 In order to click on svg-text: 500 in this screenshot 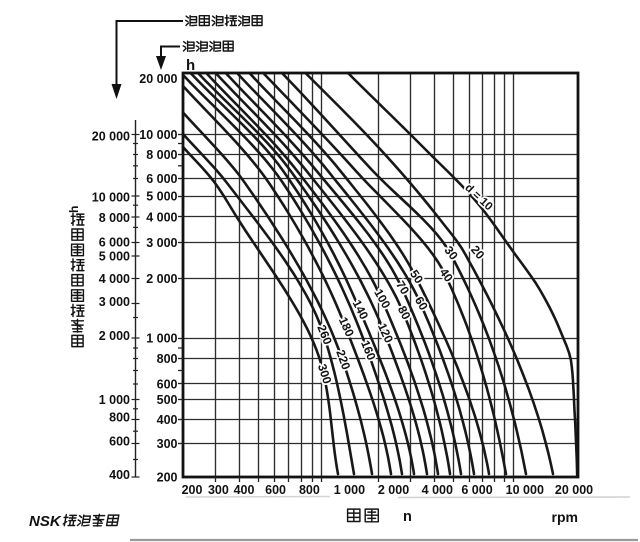, I will do `click(167, 400)`.